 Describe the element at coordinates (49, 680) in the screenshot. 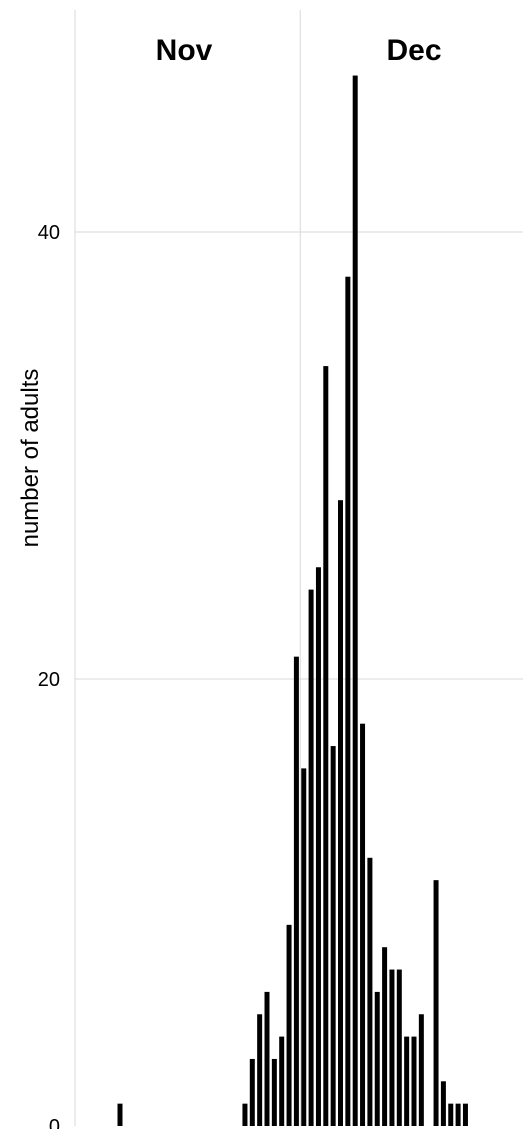

I see `y-tick-20: 20` at that location.